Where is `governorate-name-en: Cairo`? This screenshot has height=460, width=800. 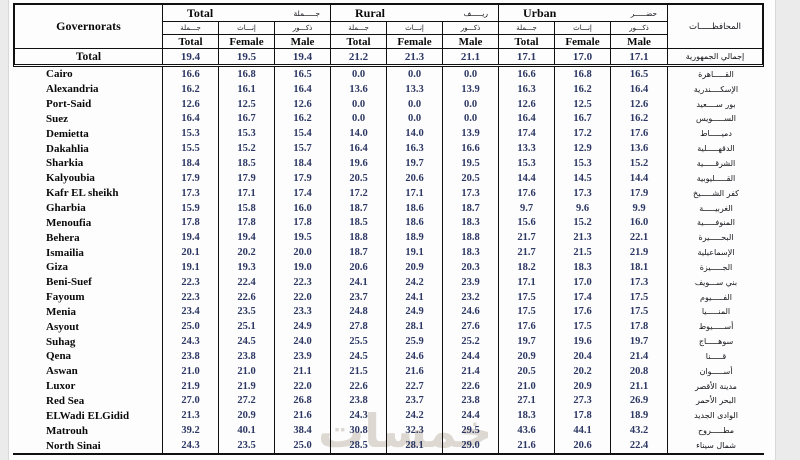
governorate-name-en: Cairo is located at coordinates (88, 74).